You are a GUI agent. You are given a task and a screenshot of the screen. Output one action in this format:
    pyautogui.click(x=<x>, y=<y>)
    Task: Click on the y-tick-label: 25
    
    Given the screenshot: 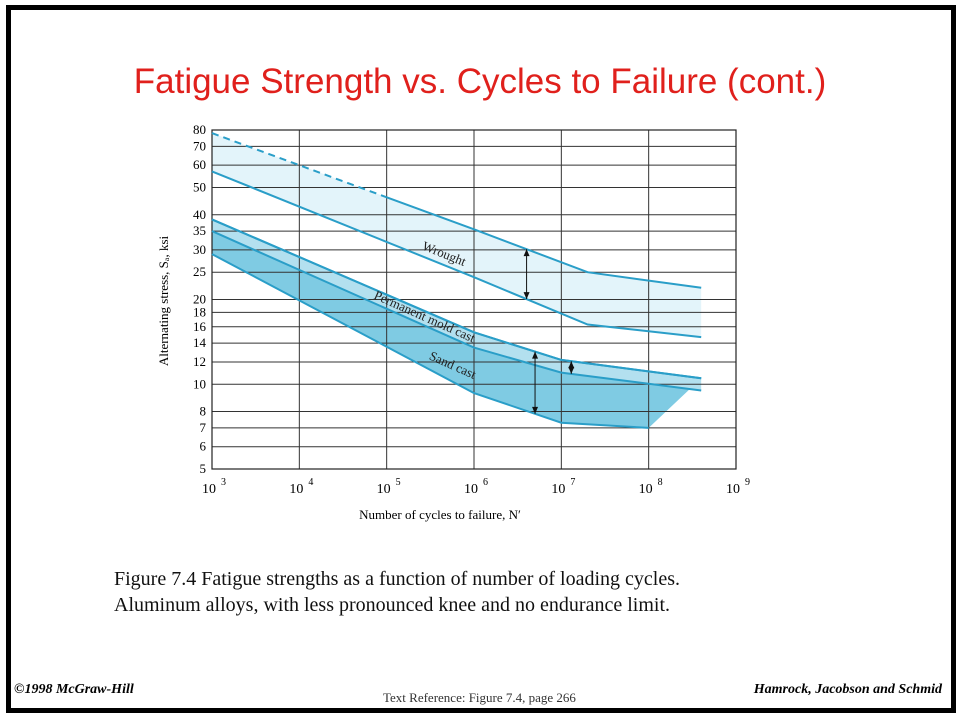 What is the action you would take?
    pyautogui.click(x=199, y=271)
    